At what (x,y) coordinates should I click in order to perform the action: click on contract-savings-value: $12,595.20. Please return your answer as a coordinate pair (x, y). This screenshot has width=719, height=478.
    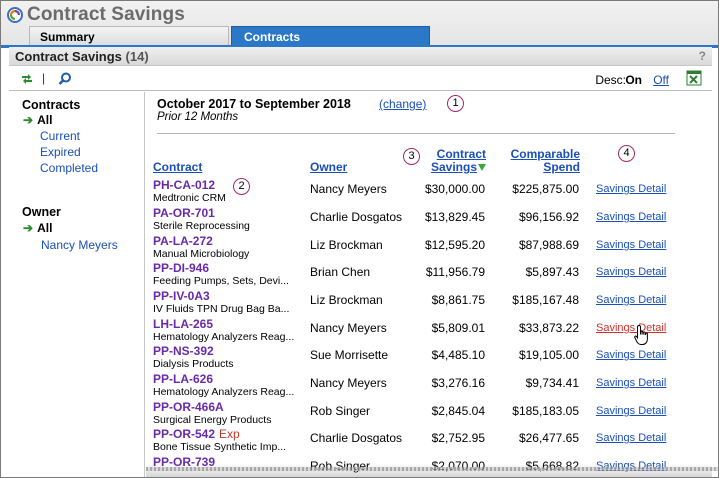
    Looking at the image, I should click on (454, 245).